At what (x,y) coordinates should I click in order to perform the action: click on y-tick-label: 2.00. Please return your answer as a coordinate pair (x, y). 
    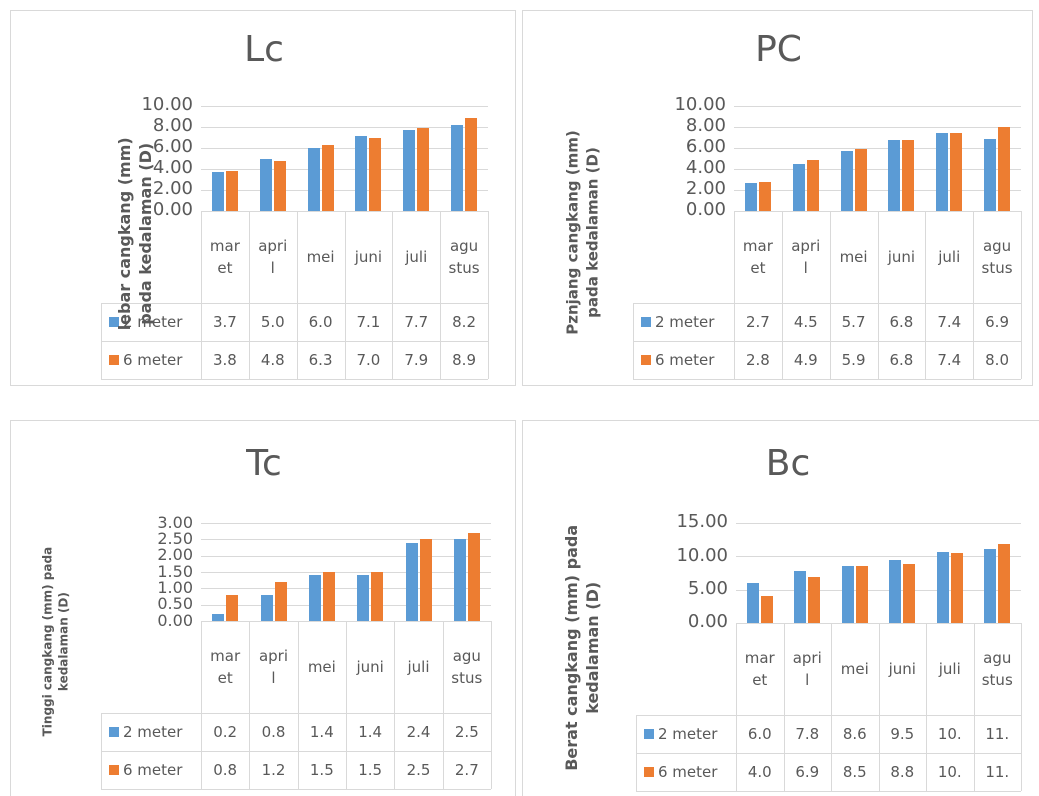
    Looking at the image, I should click on (705, 189).